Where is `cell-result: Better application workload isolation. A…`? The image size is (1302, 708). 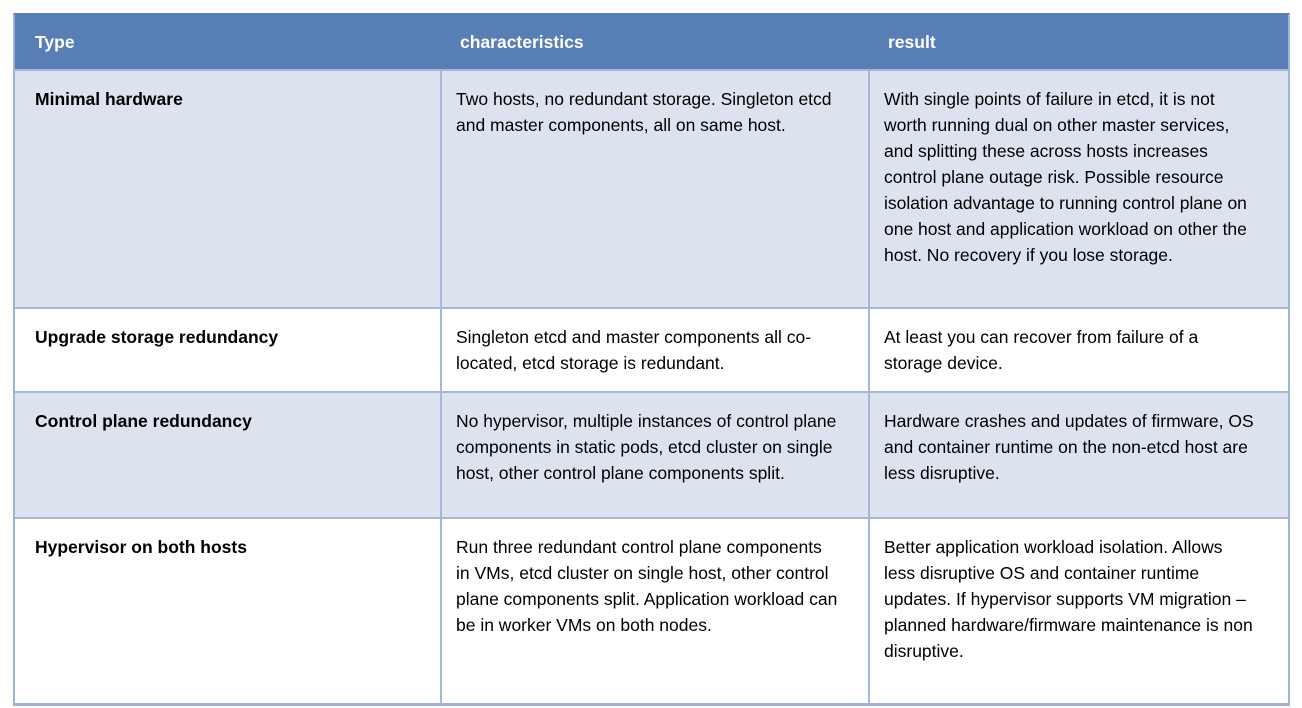
cell-result: Better application workload isolation. A… is located at coordinates (1078, 611).